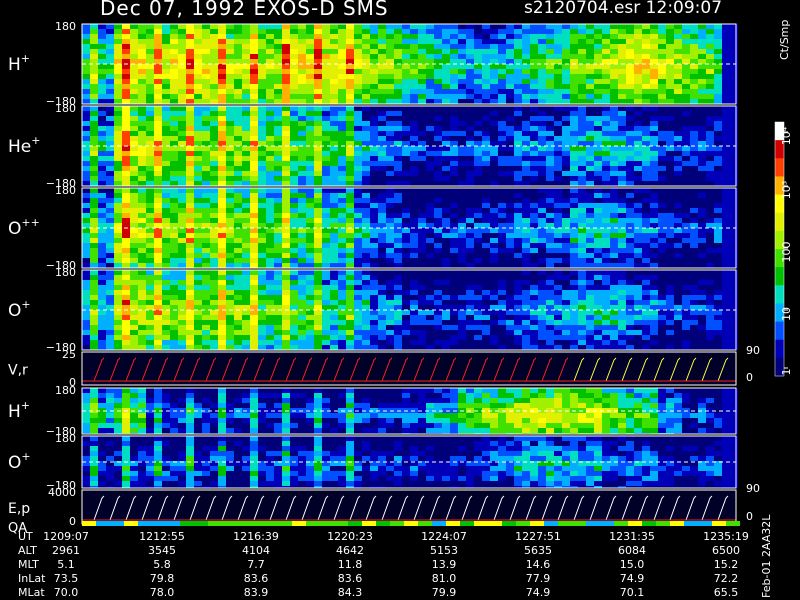  Describe the element at coordinates (65, 108) in the screenshot. I see `ytick-top: 180` at that location.